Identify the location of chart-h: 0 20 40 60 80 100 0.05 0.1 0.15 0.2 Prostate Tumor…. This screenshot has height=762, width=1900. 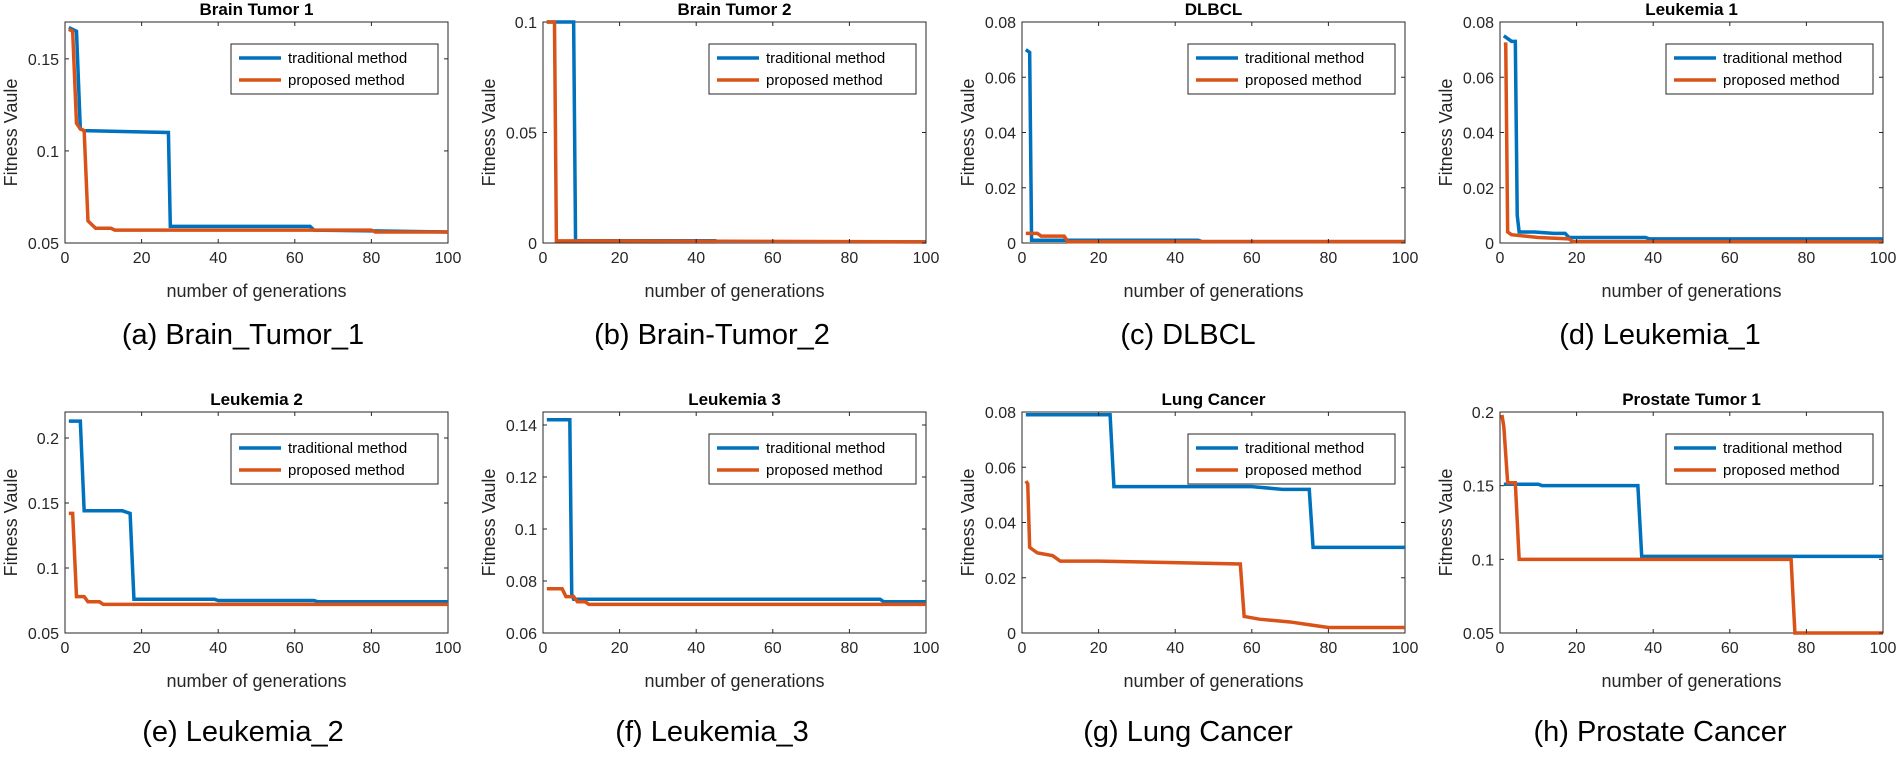
(1666, 569).